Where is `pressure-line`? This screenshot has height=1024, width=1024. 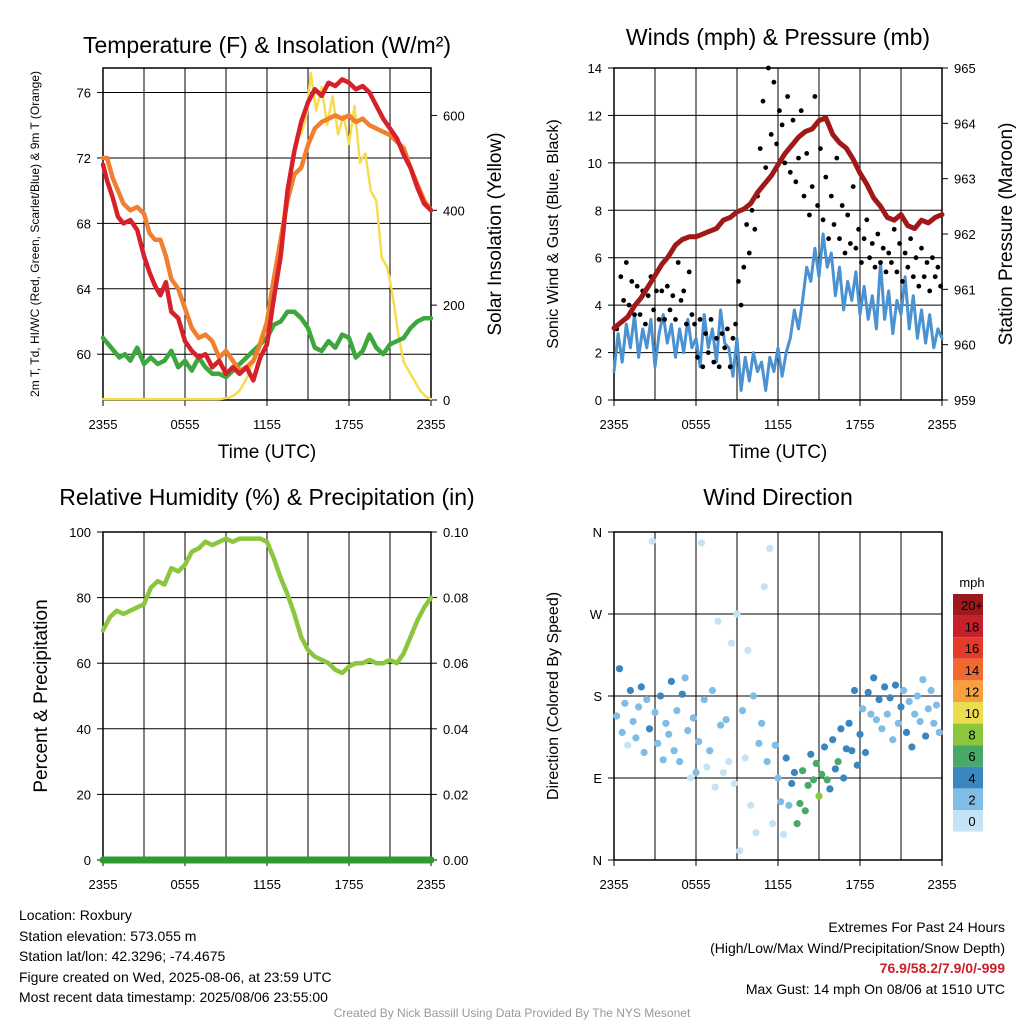
pressure-line is located at coordinates (778, 223).